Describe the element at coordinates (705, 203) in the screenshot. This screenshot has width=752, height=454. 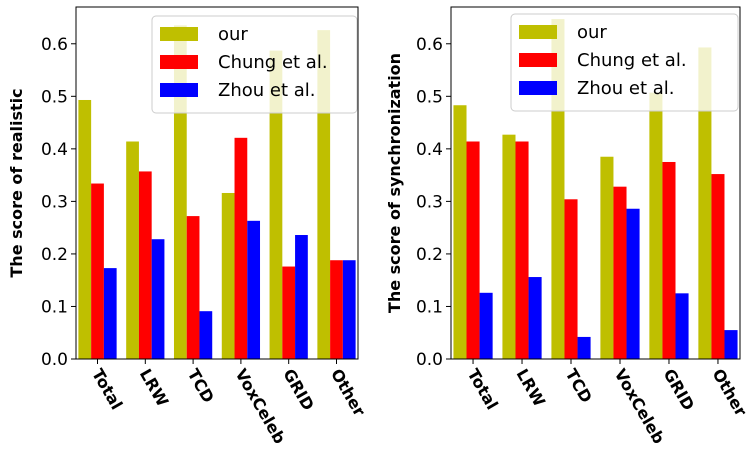
I see `bar-our-other` at that location.